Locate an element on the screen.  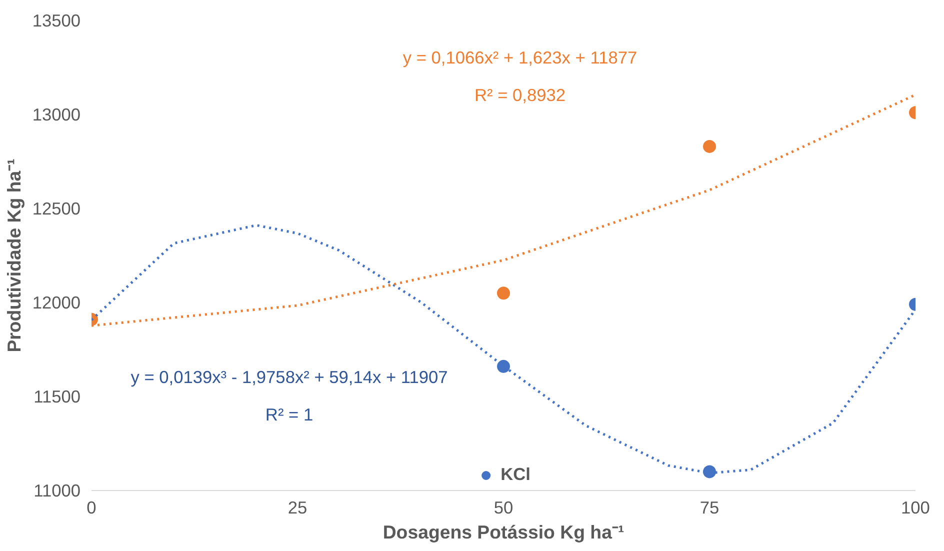
legend-label: KCl is located at coordinates (515, 474).